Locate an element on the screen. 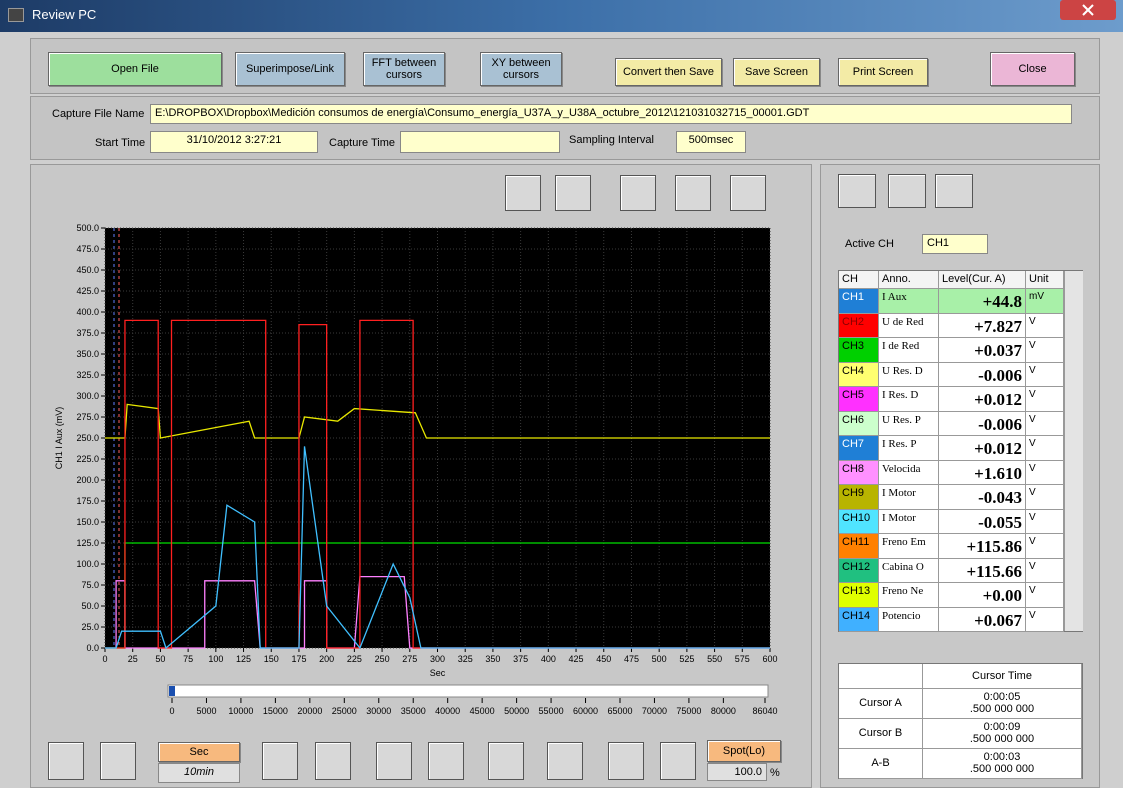 The height and width of the screenshot is (788, 1123). channel-cell: CH6 is located at coordinates (859, 423).